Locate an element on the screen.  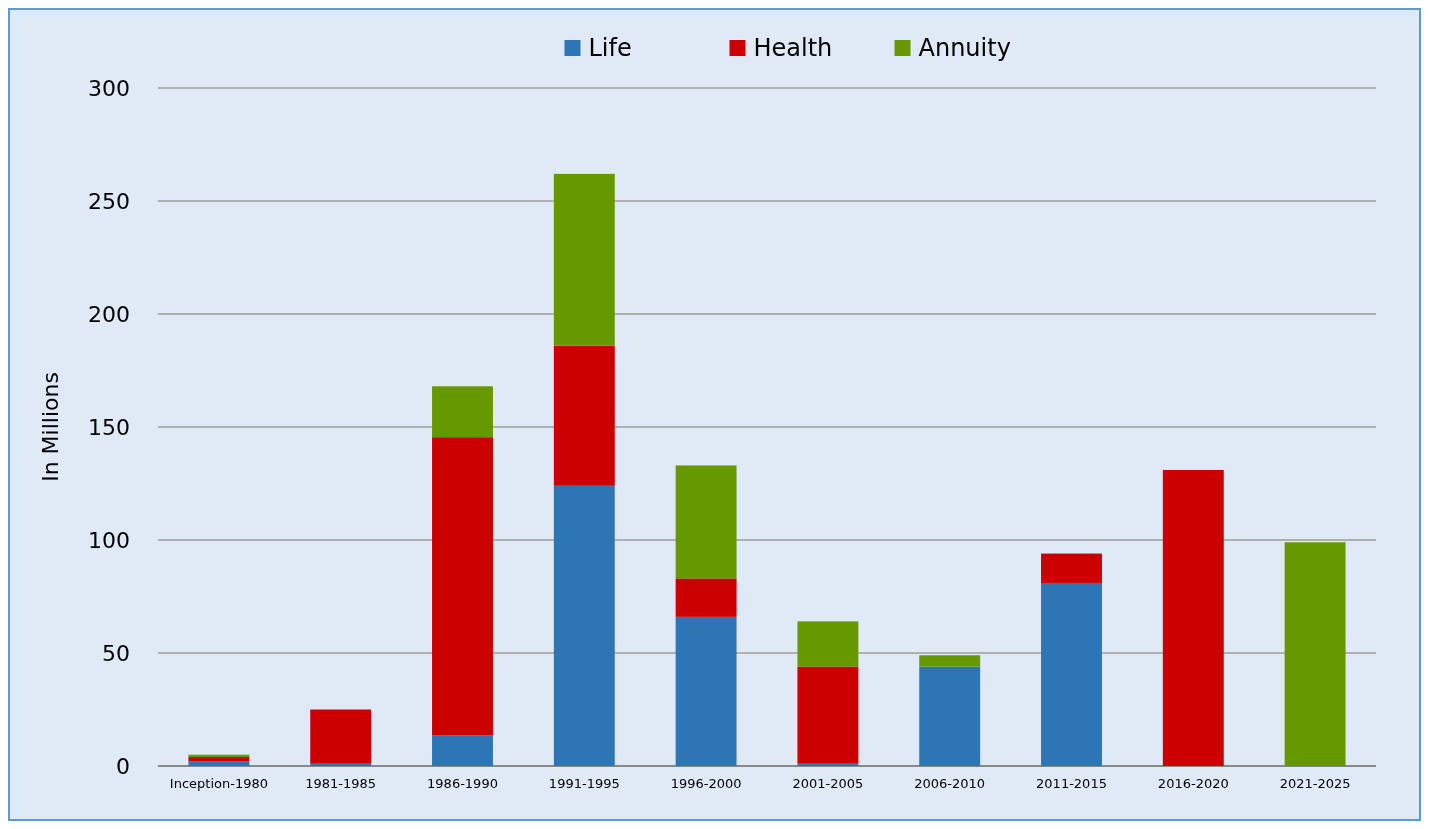
x-tick-label: 1991-1995 is located at coordinates (584, 783).